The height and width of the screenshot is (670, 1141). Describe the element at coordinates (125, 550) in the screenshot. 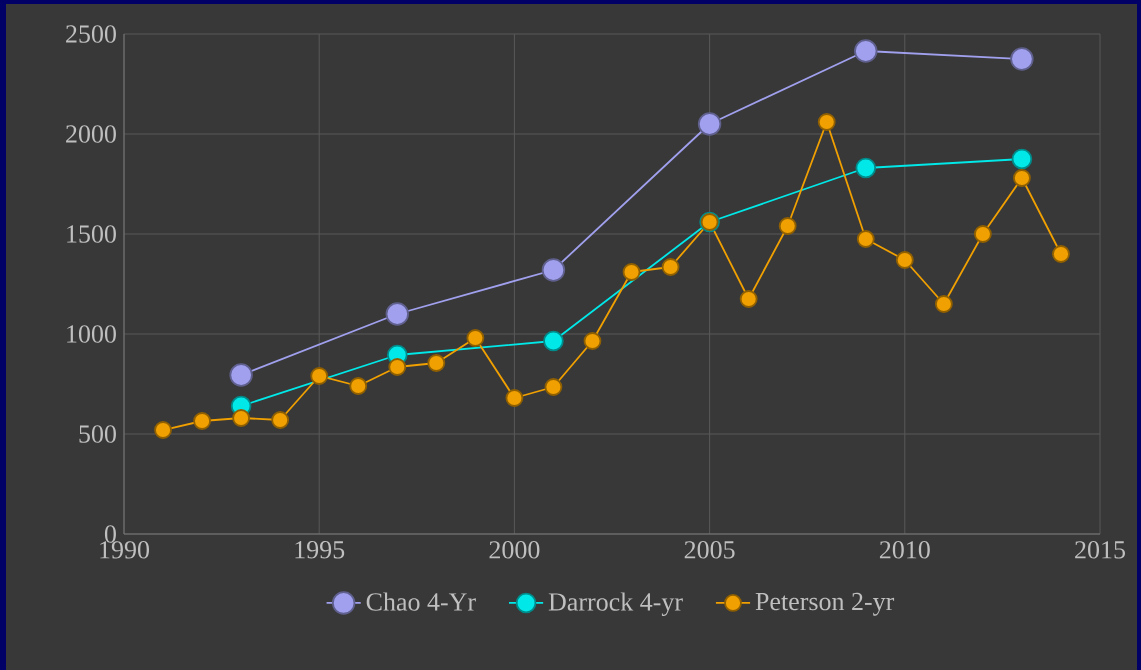

I see `x-tick-label: 1990` at that location.